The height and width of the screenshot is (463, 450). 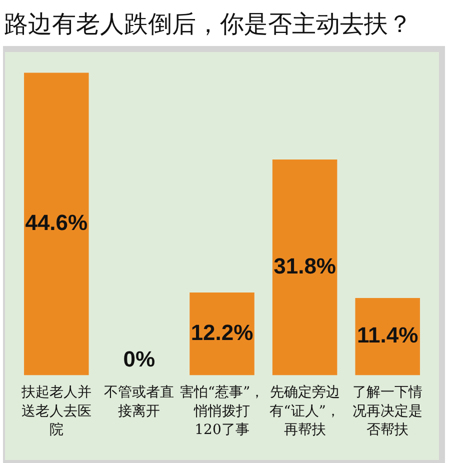 I want to click on data-label: 31.8%, so click(x=305, y=265).